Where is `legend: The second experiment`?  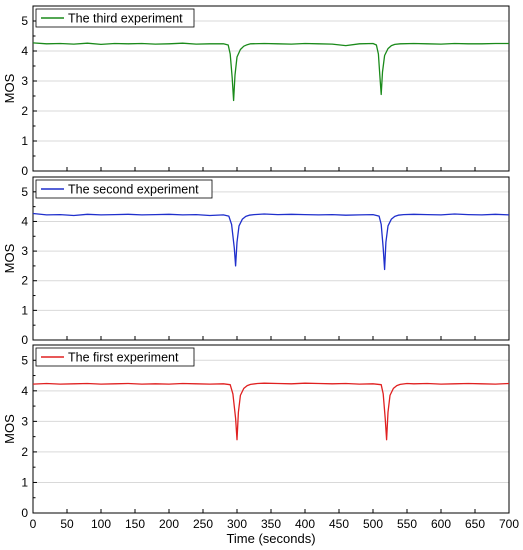
legend: The second experiment is located at coordinates (124, 189).